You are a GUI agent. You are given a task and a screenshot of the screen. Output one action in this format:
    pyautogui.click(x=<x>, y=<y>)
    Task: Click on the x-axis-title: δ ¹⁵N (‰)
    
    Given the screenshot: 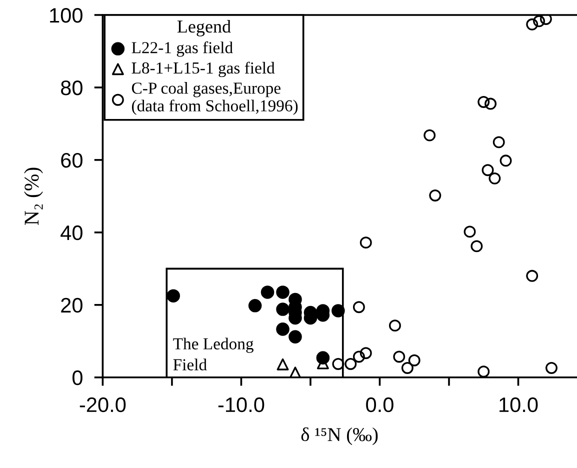 What is the action you would take?
    pyautogui.click(x=339, y=436)
    